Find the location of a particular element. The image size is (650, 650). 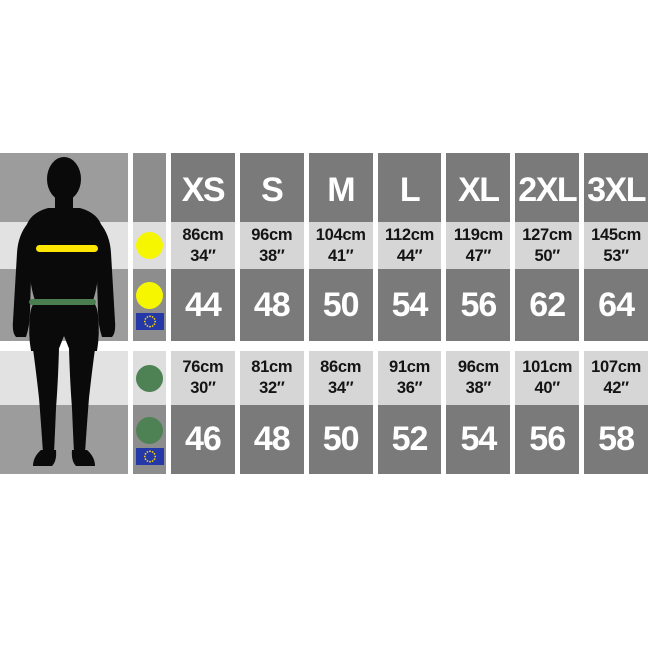

silhouette-left-leg is located at coordinates (46, 401).